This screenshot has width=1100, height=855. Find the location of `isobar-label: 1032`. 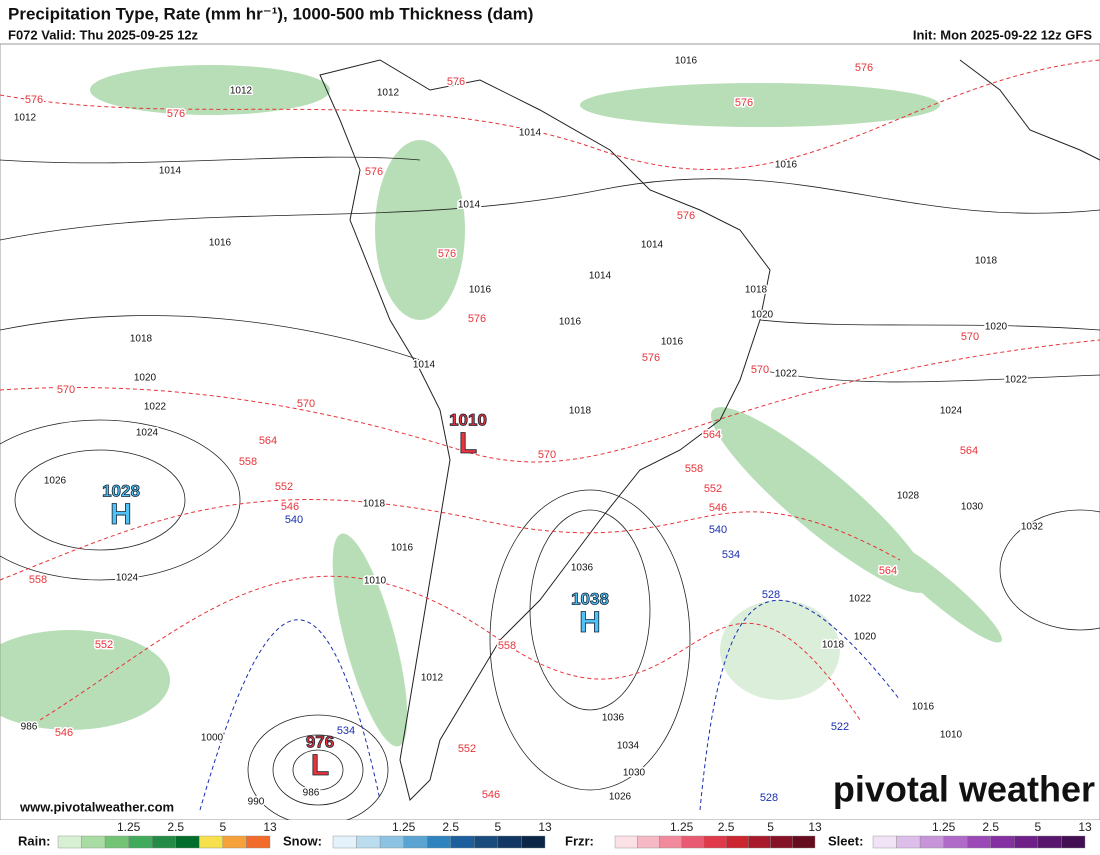

isobar-label: 1032 is located at coordinates (1032, 527).